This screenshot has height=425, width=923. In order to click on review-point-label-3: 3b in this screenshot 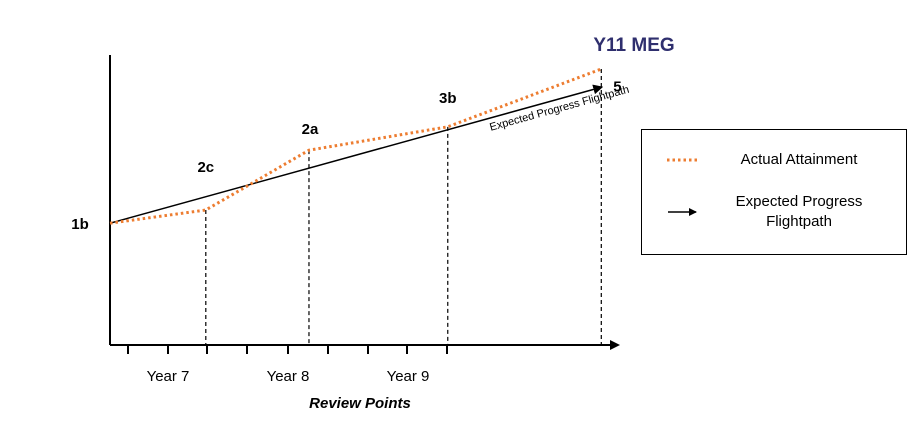, I will do `click(448, 98)`.